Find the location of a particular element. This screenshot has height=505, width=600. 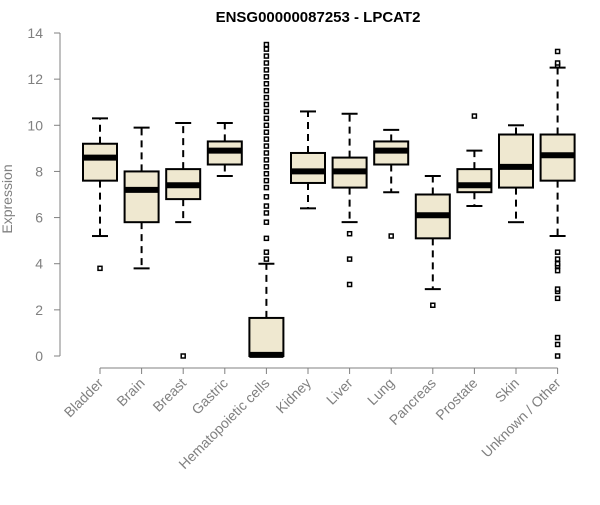

box-brain is located at coordinates (141, 198).